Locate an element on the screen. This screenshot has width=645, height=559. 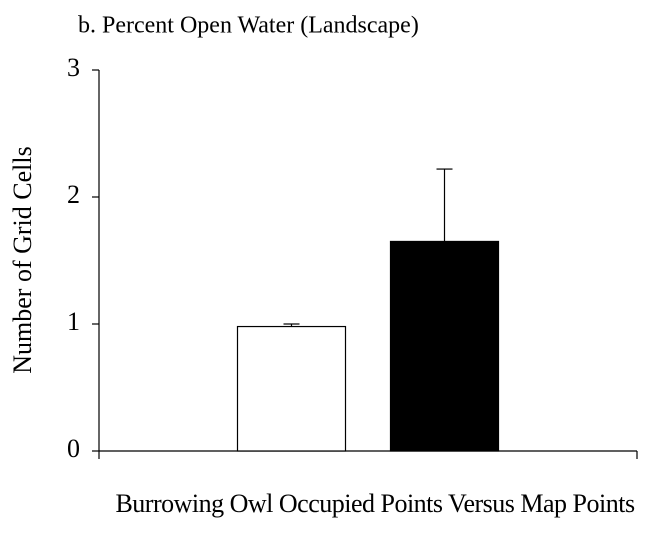
y-tick-label: 3 is located at coordinates (73, 67).